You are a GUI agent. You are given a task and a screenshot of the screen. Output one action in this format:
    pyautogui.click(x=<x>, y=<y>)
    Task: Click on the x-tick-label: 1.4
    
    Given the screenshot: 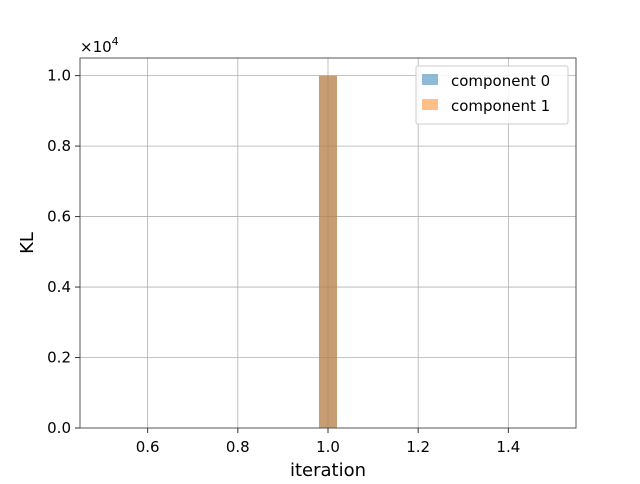 What is the action you would take?
    pyautogui.click(x=508, y=447)
    